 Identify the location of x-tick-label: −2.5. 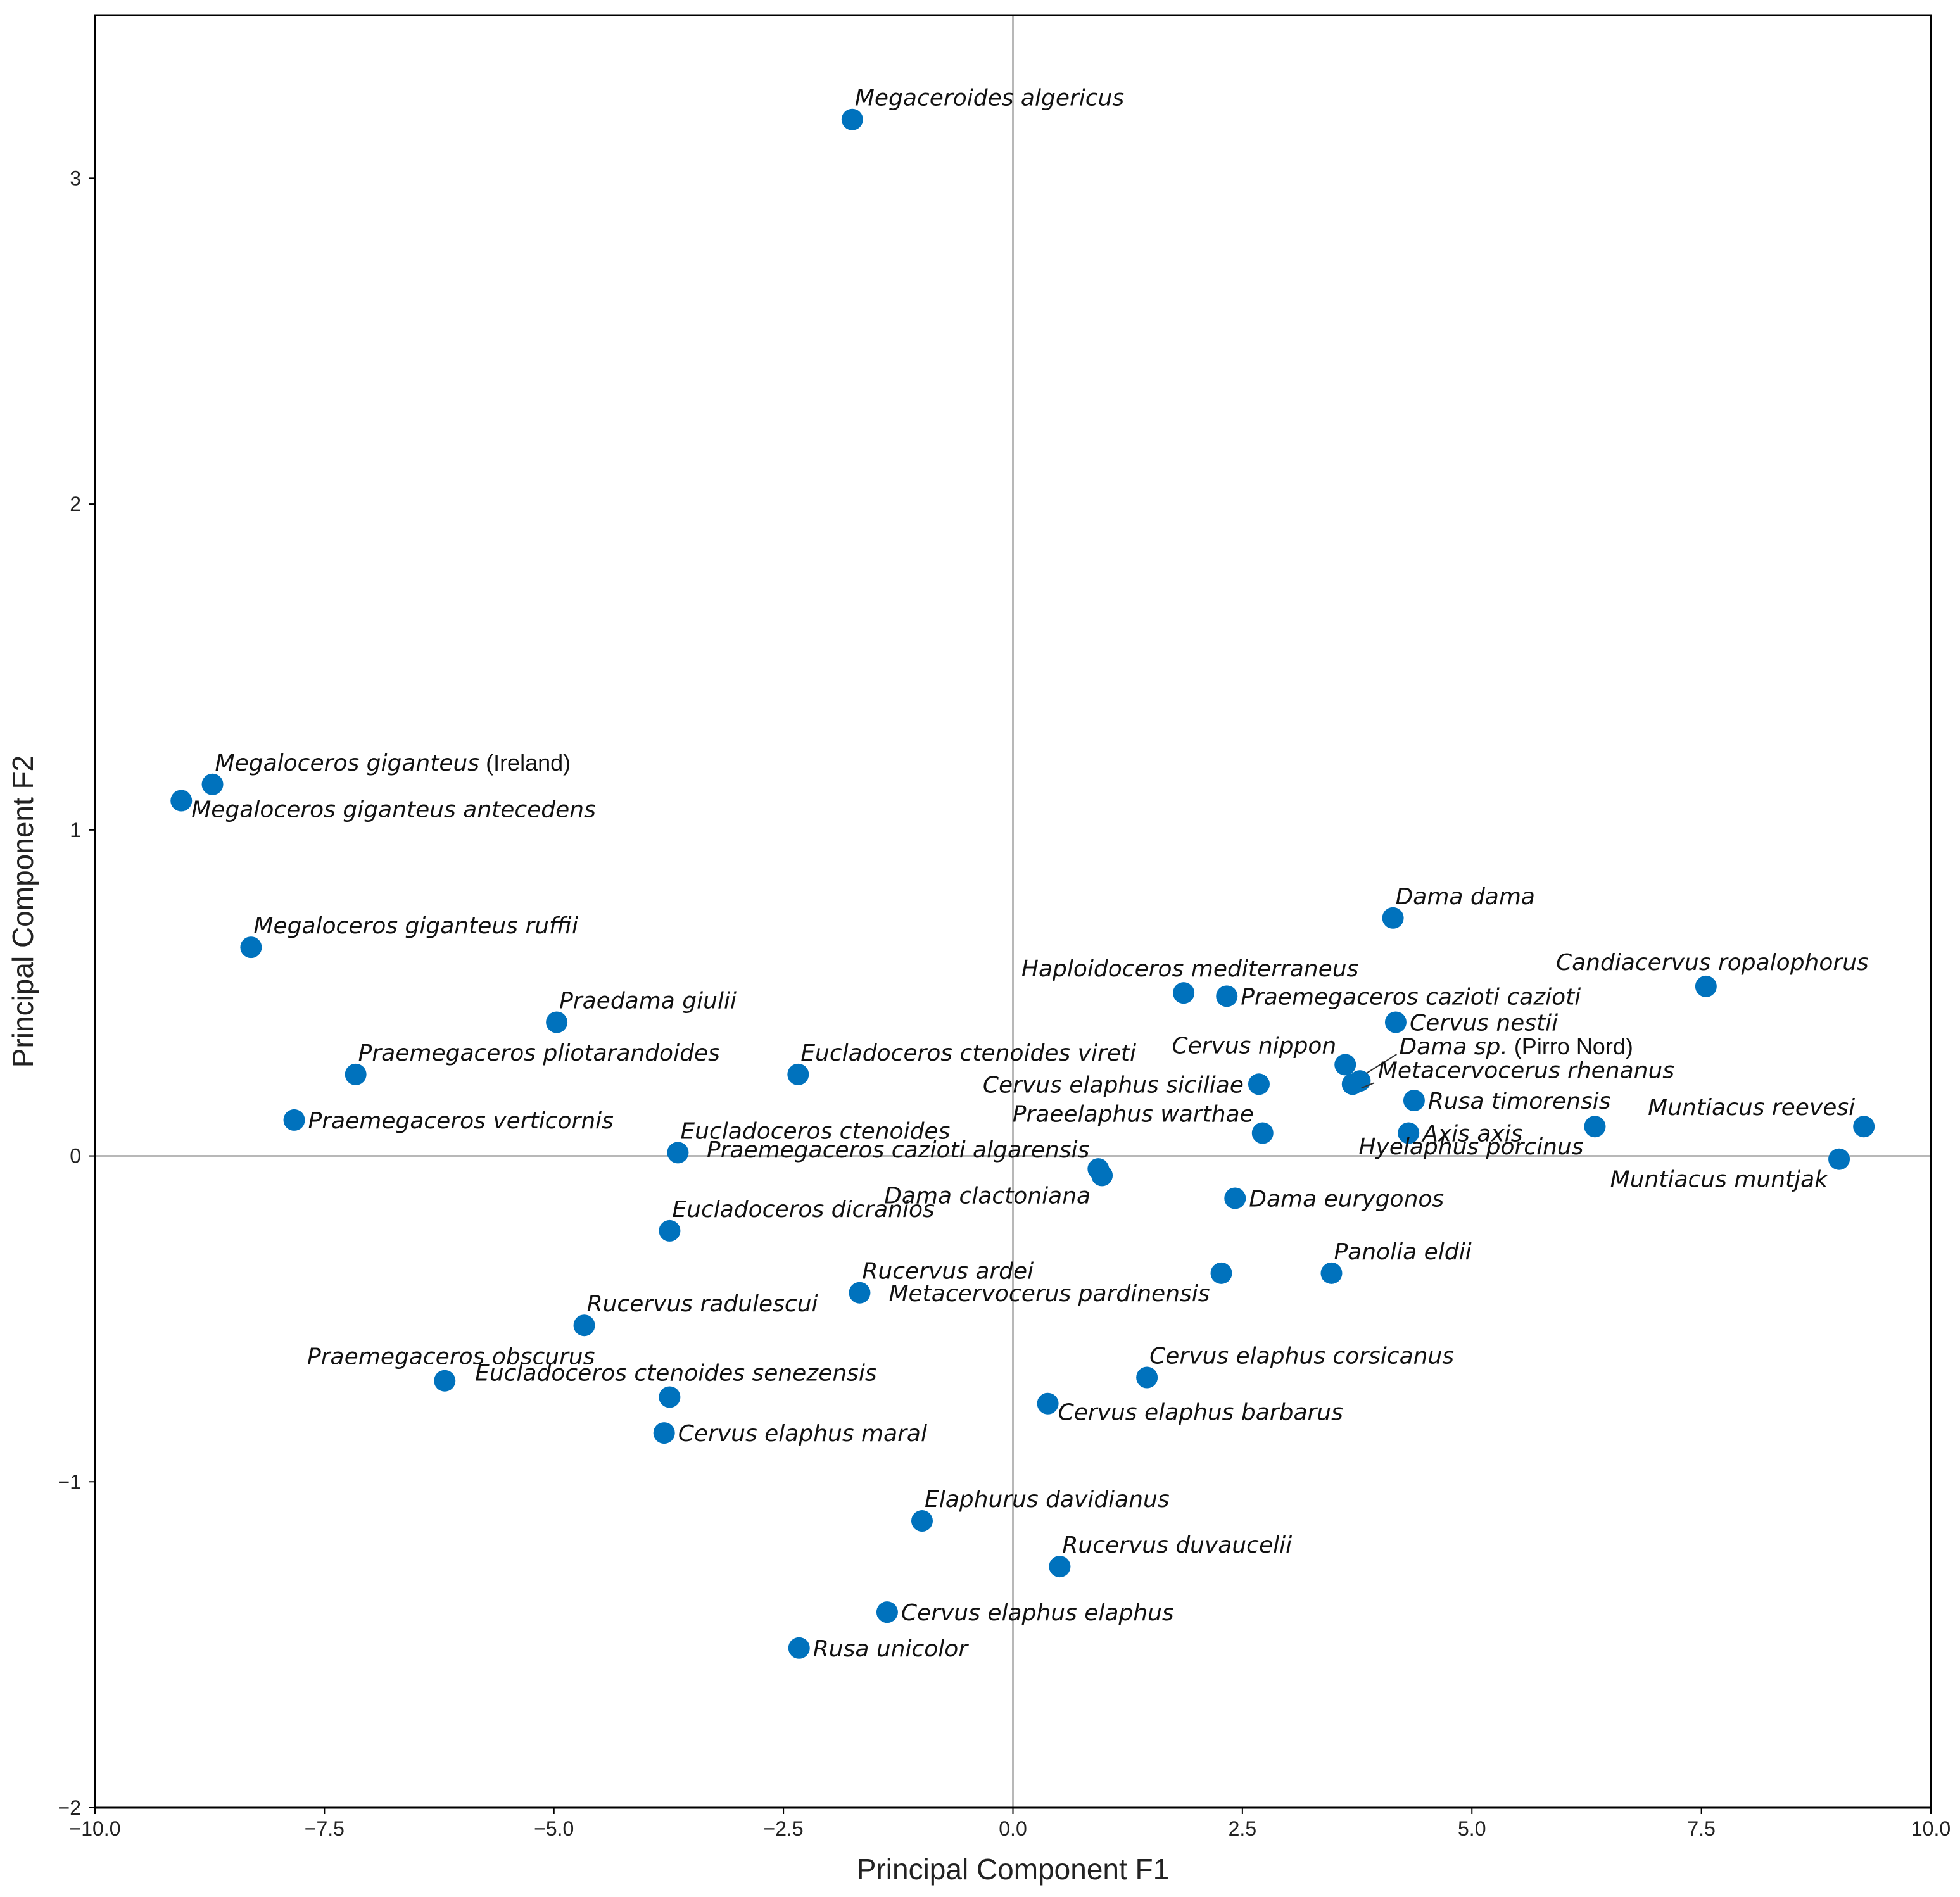
(784, 1828).